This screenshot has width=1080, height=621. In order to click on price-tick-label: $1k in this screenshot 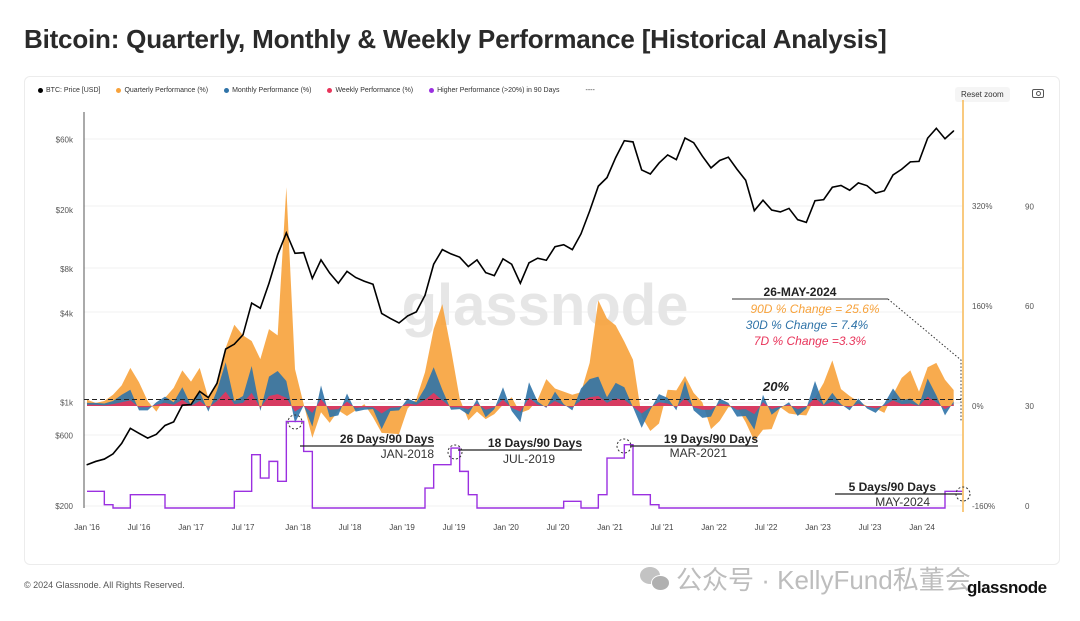, I will do `click(67, 403)`.